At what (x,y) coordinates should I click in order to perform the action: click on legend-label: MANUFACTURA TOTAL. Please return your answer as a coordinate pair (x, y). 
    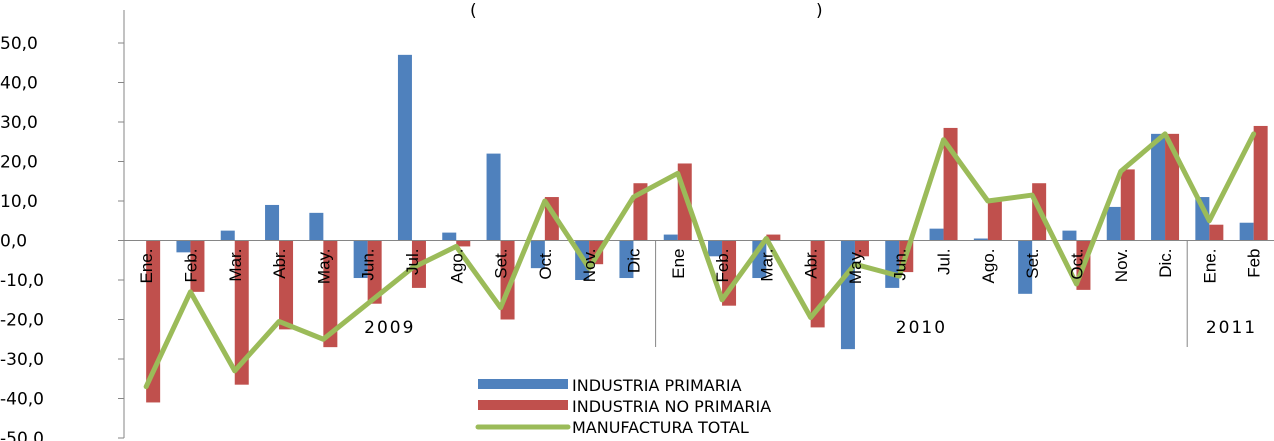
    Looking at the image, I should click on (660, 427).